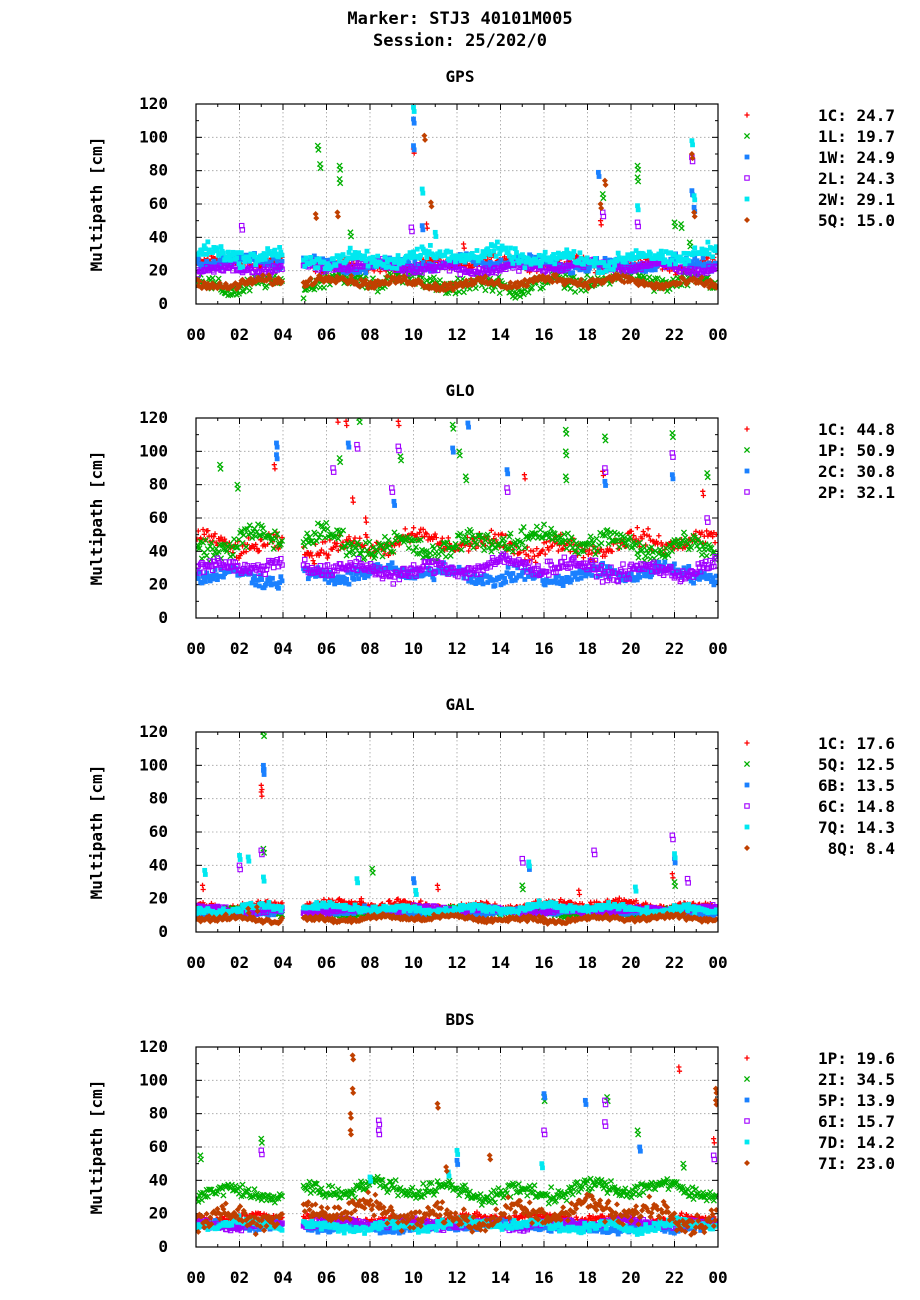 This screenshot has height=1300, width=920. I want to click on x-tick-label: 00, so click(195, 648).